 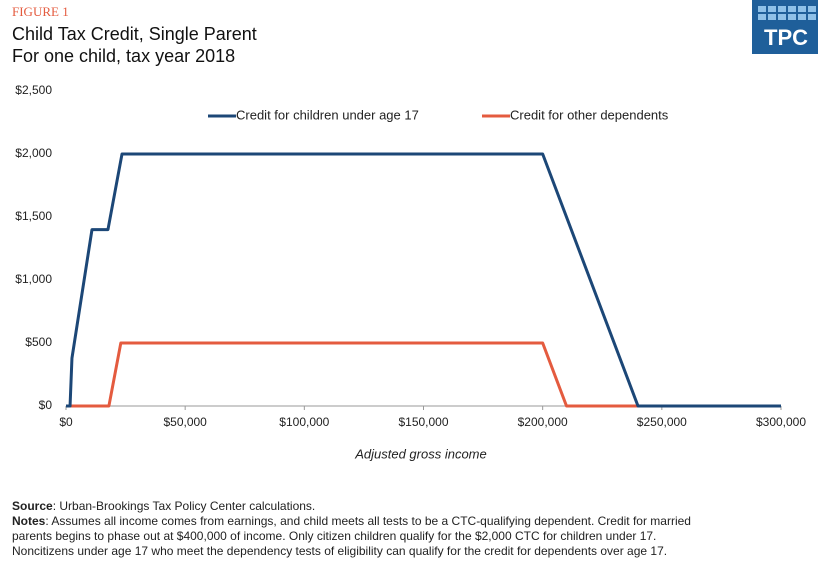 I want to click on notes-label: Notes, so click(x=29, y=521).